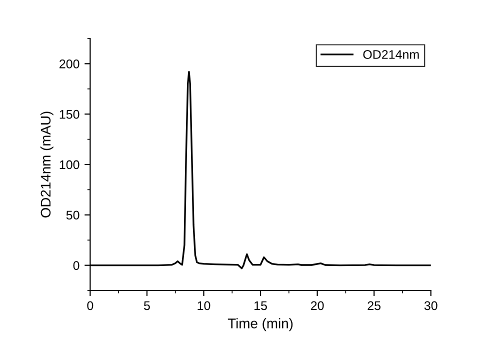 The width and height of the screenshot is (501, 350). I want to click on x-tick-label: 30, so click(431, 305).